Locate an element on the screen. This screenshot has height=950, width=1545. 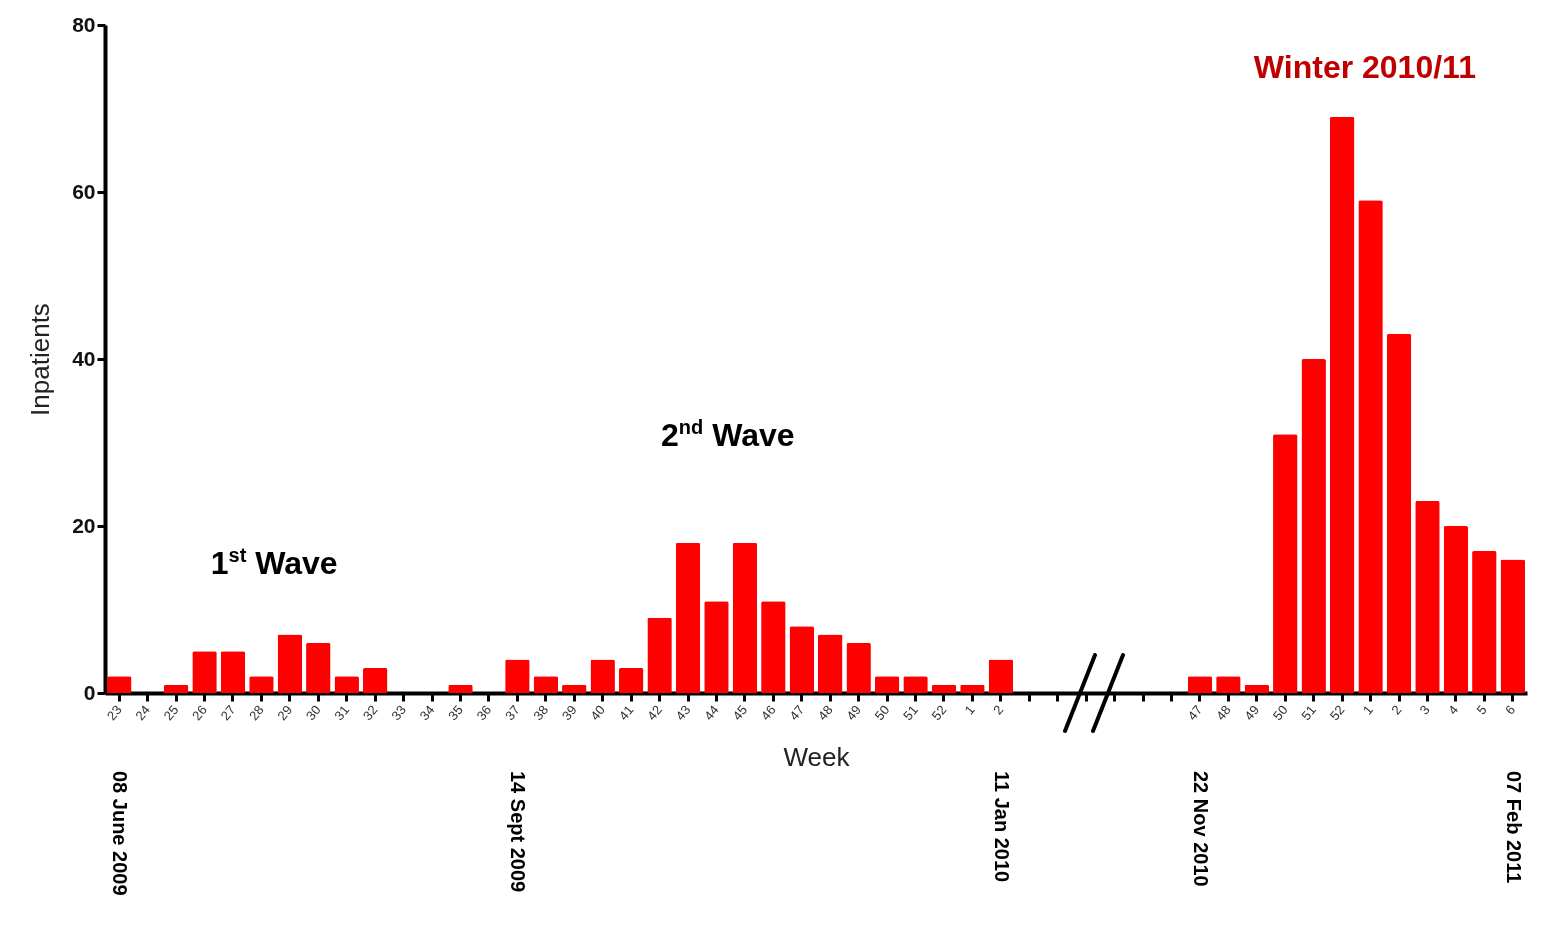
x-tick-label: 4 is located at coordinates (1453, 710).